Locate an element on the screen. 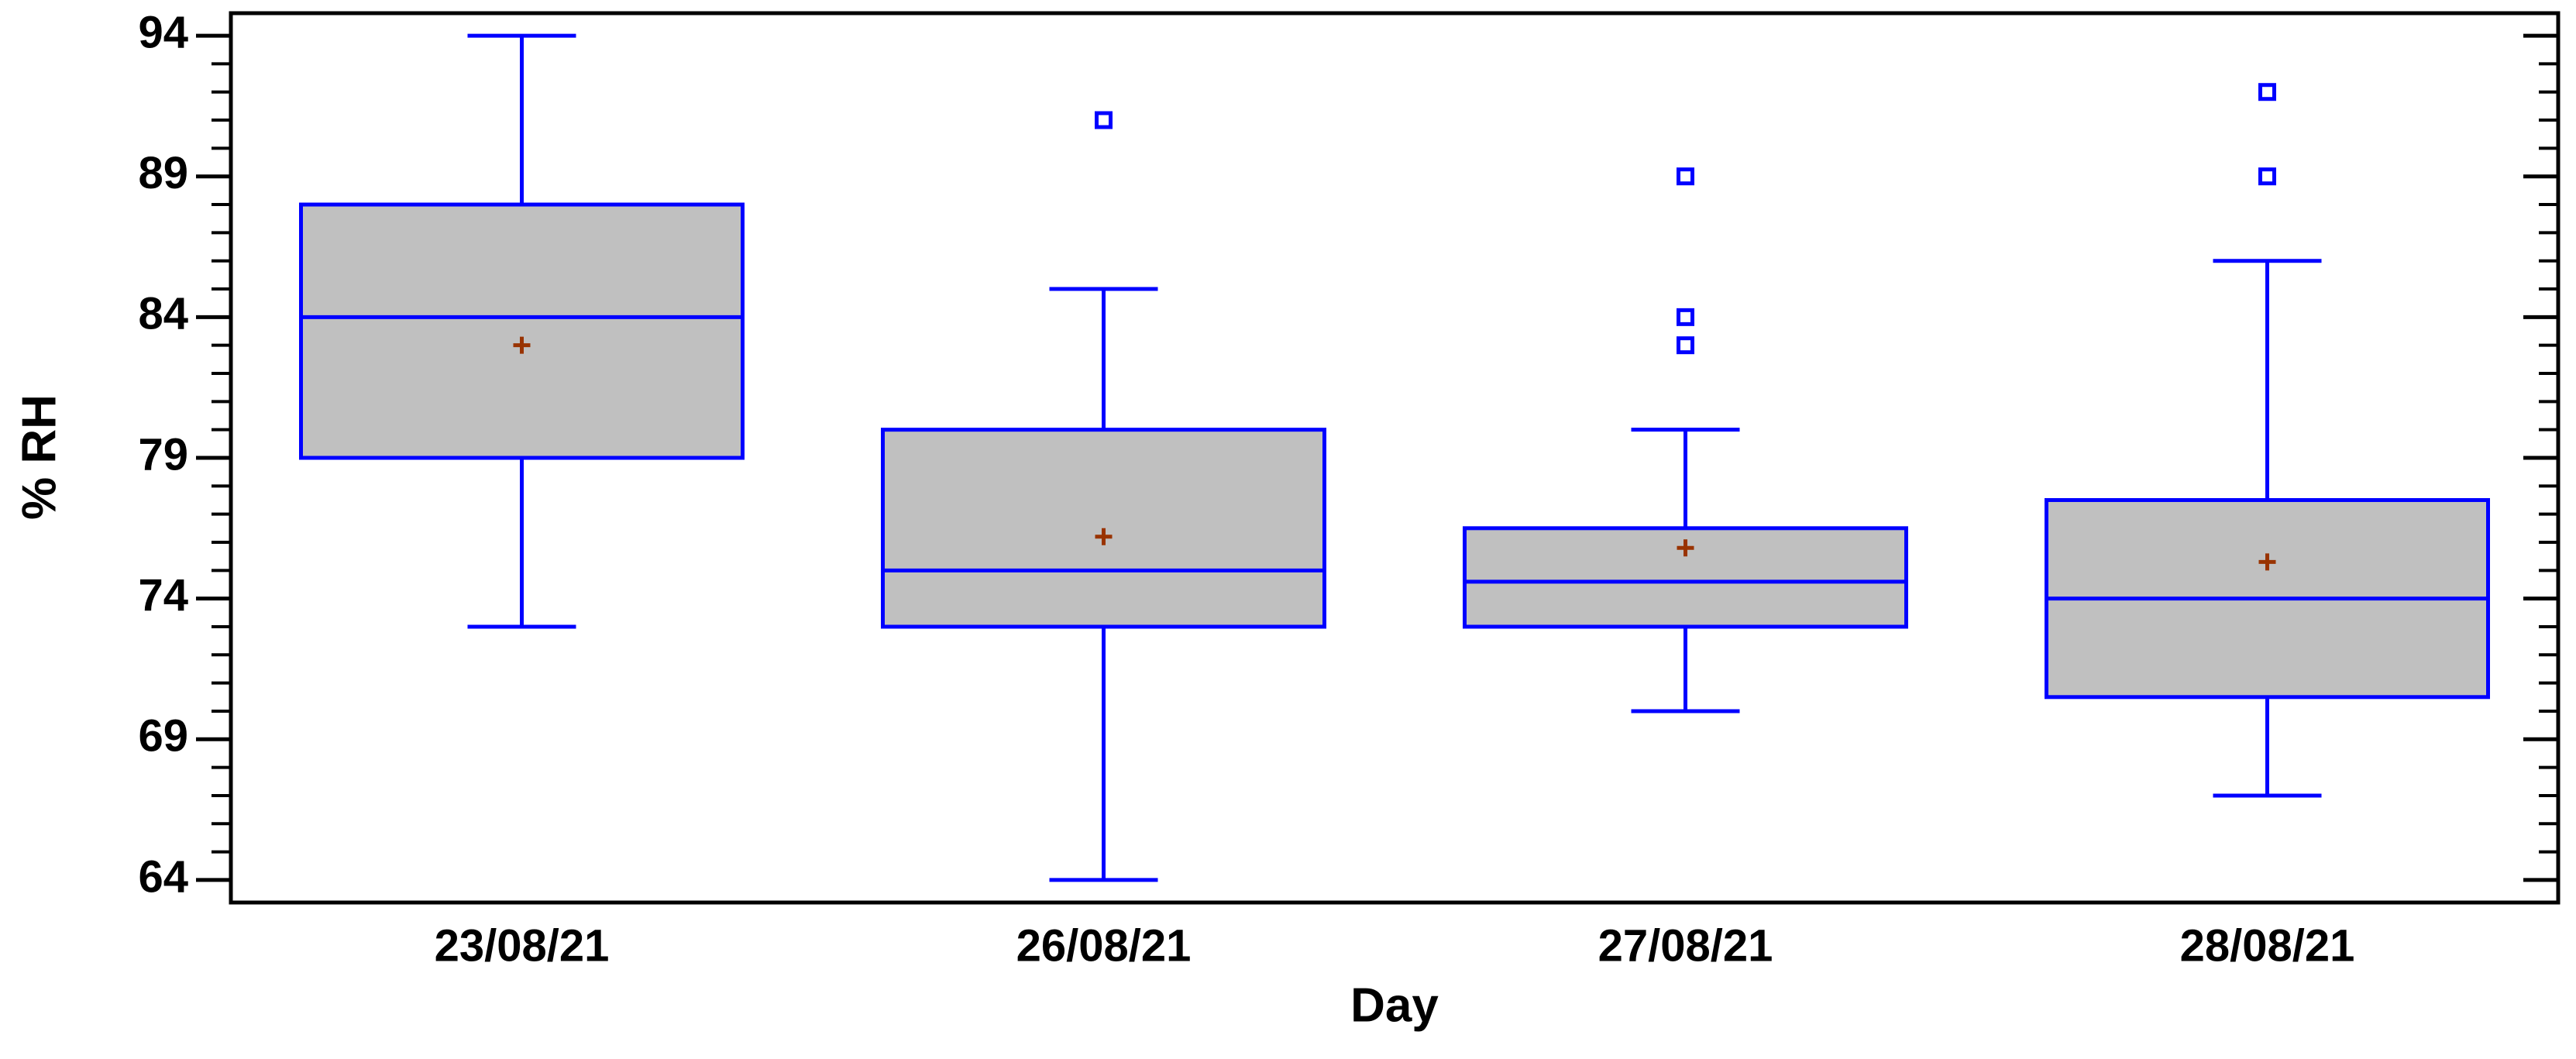  y-tick-label: 79 is located at coordinates (163, 454).